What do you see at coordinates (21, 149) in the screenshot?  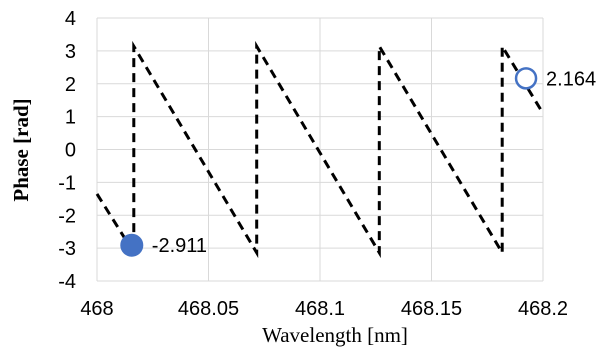 I see `y-axis-title: Phase [rad]` at bounding box center [21, 149].